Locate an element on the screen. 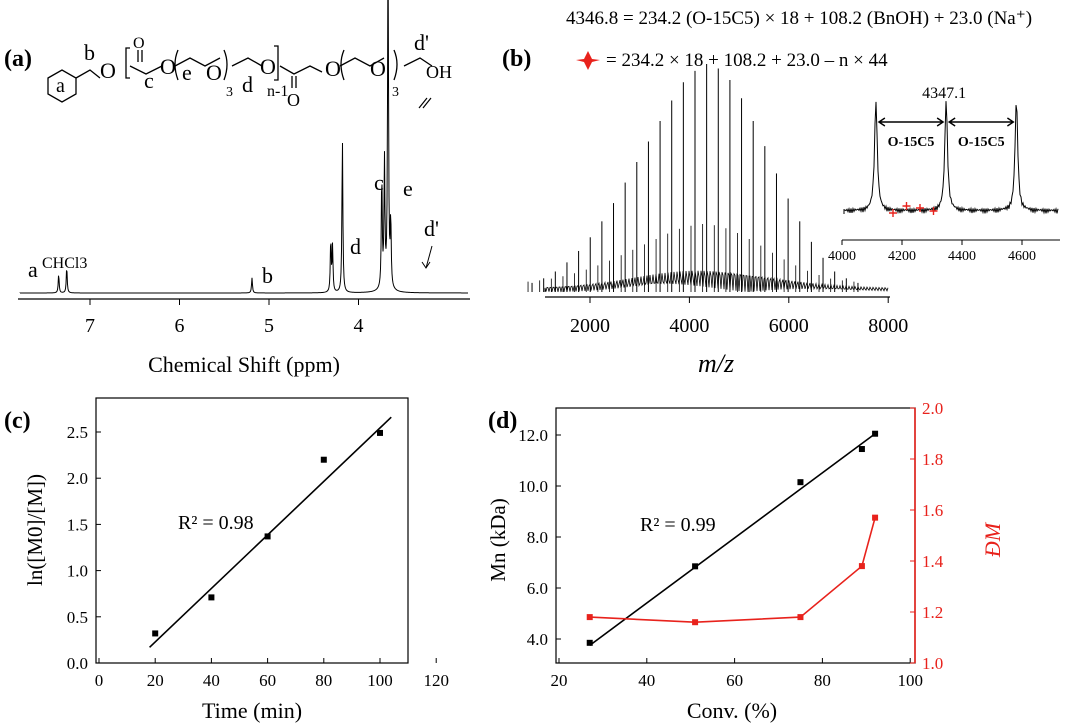 Image resolution: width=1080 pixels, height=728 pixels. x-tick-label: 2000 is located at coordinates (590, 326).